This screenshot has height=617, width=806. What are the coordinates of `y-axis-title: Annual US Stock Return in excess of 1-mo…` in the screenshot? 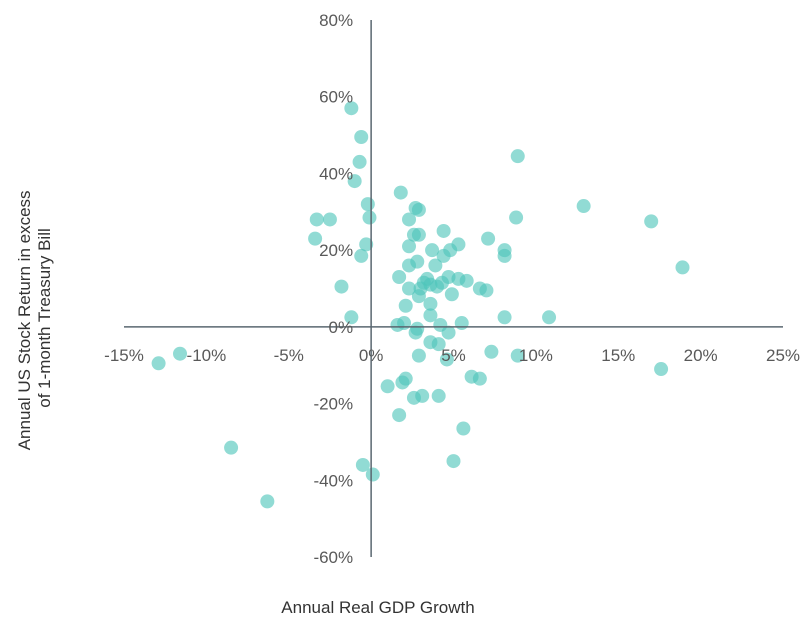 It's located at (34, 318).